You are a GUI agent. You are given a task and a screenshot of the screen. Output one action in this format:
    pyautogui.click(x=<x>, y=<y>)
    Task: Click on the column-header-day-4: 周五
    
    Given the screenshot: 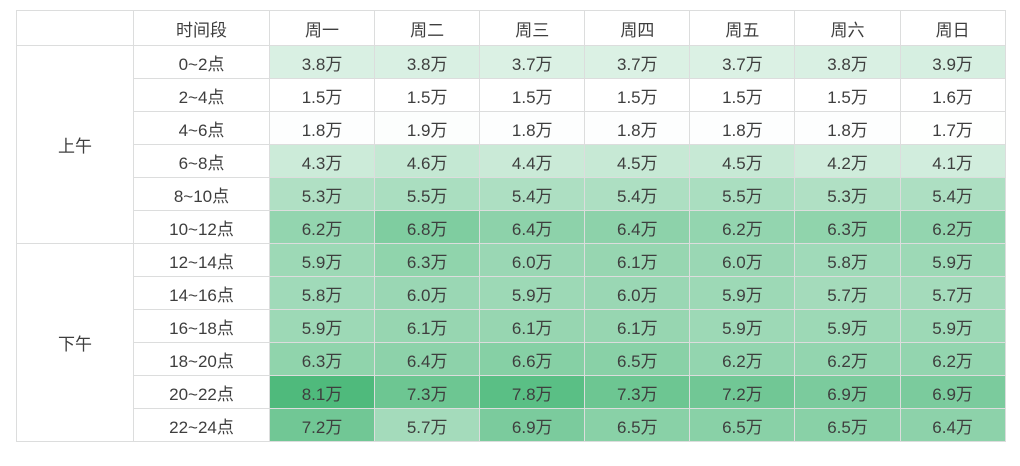 What is the action you would take?
    pyautogui.click(x=742, y=28)
    